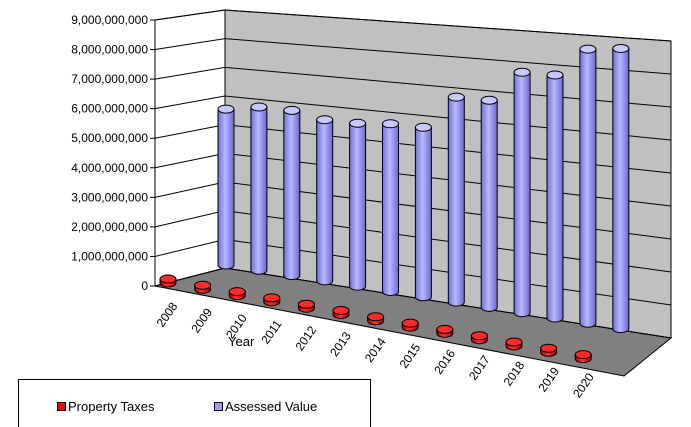 Image resolution: width=691 pixels, height=427 pixels. Describe the element at coordinates (109, 109) in the screenshot. I see `y-tick-label: 6,000,000,000` at that location.